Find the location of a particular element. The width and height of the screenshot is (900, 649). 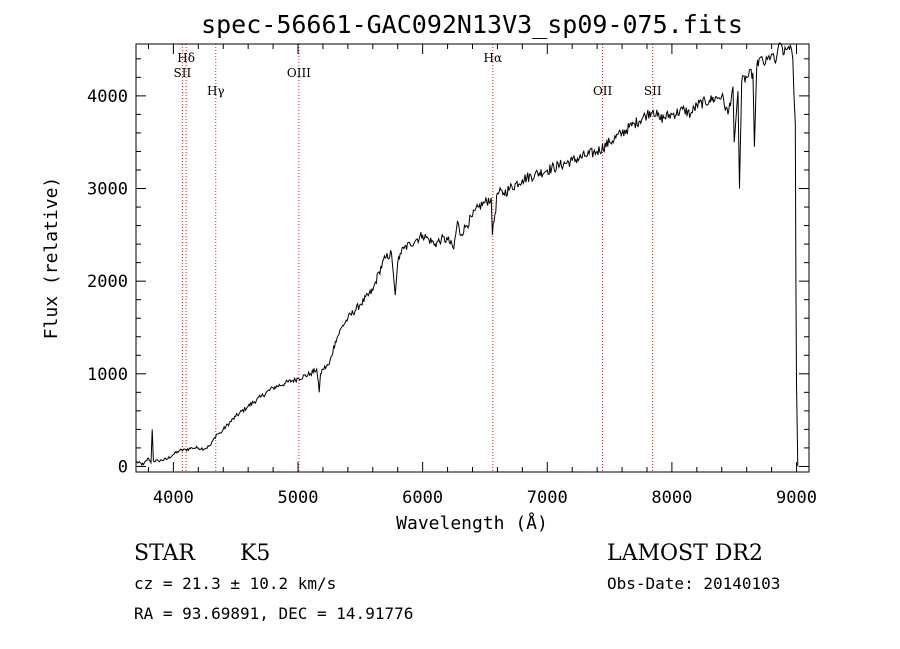

y-tick-label: 2000 is located at coordinates (107, 282).